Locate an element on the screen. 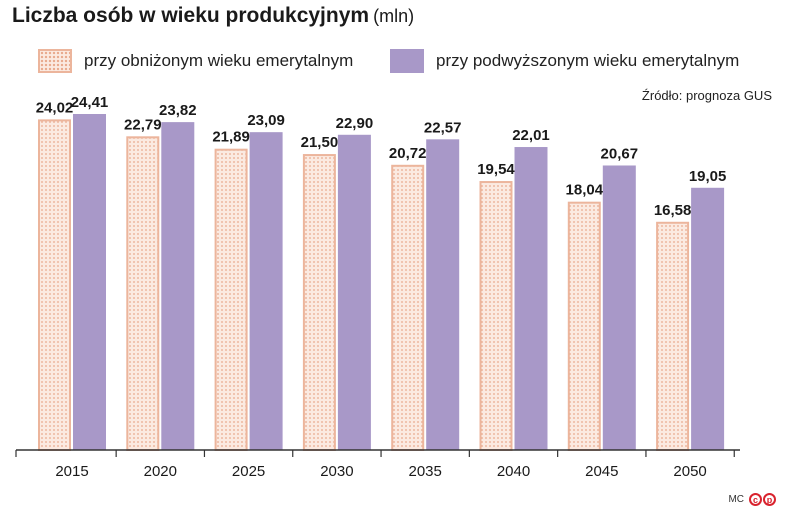 Image resolution: width=788 pixels, height=522 pixels. legend-label-low: przy obniżonym wieku emerytalnym is located at coordinates (219, 60).